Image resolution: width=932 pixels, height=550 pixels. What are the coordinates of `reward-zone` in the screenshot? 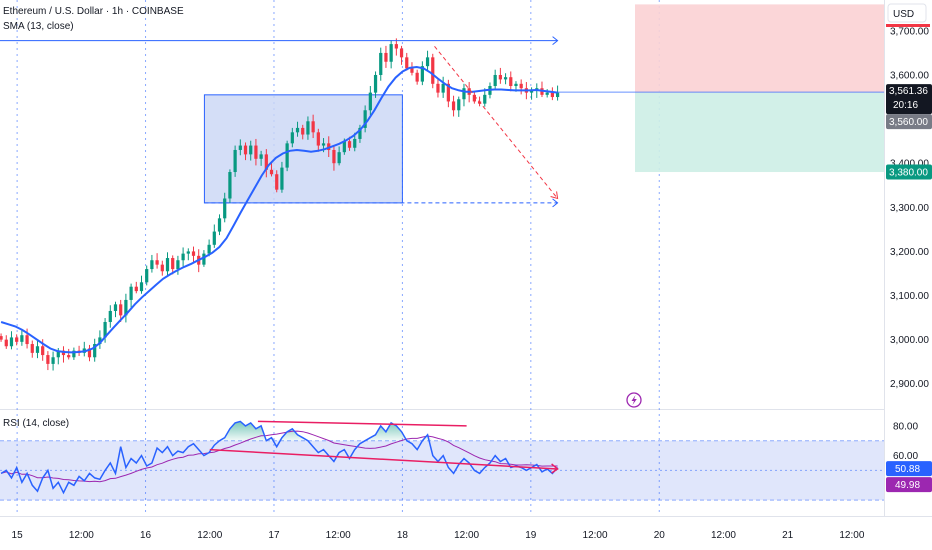 It's located at (759, 132).